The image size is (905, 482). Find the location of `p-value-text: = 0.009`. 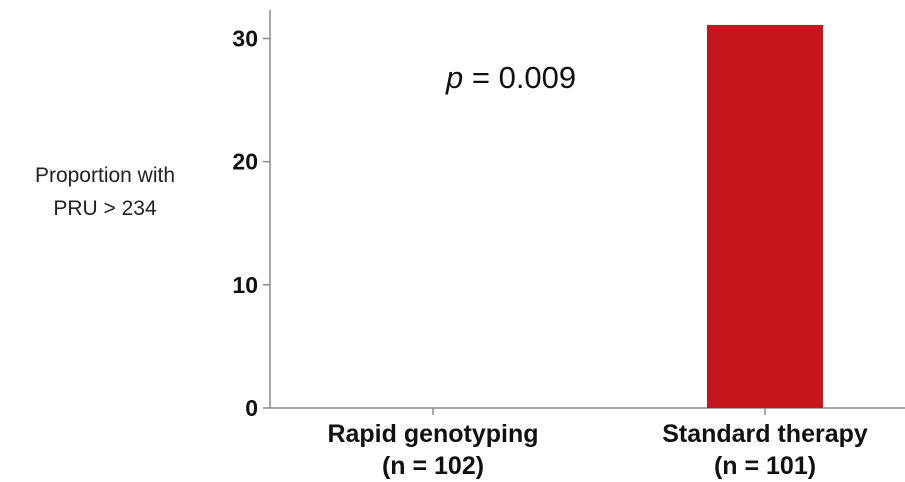

p-value-text: = 0.009 is located at coordinates (519, 77).